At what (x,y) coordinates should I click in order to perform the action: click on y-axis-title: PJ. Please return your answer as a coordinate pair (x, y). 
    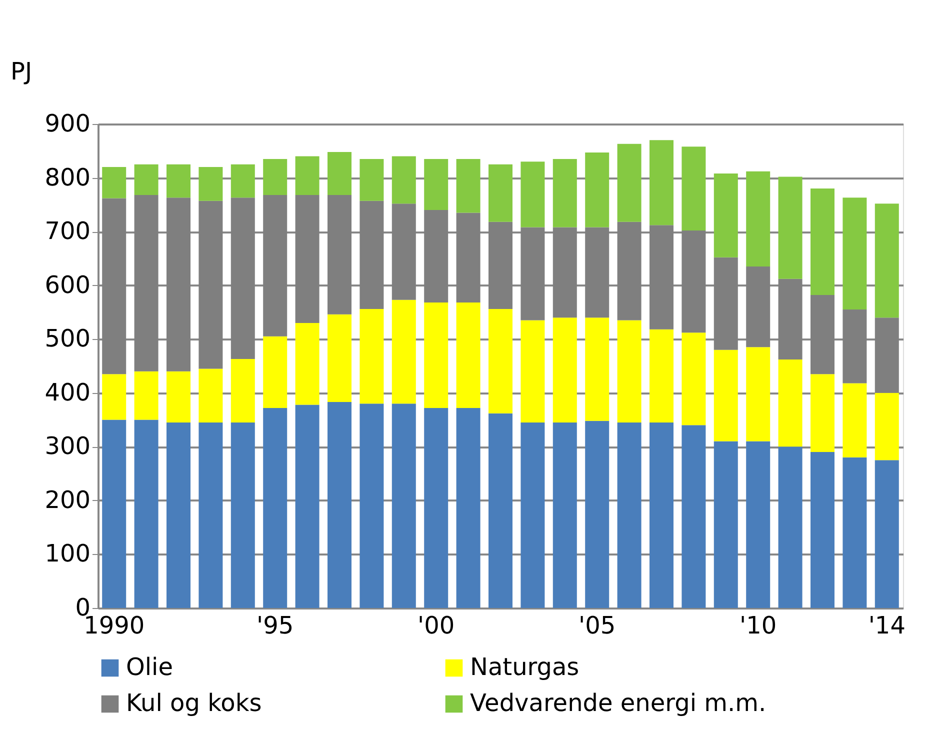
    Looking at the image, I should click on (21, 72).